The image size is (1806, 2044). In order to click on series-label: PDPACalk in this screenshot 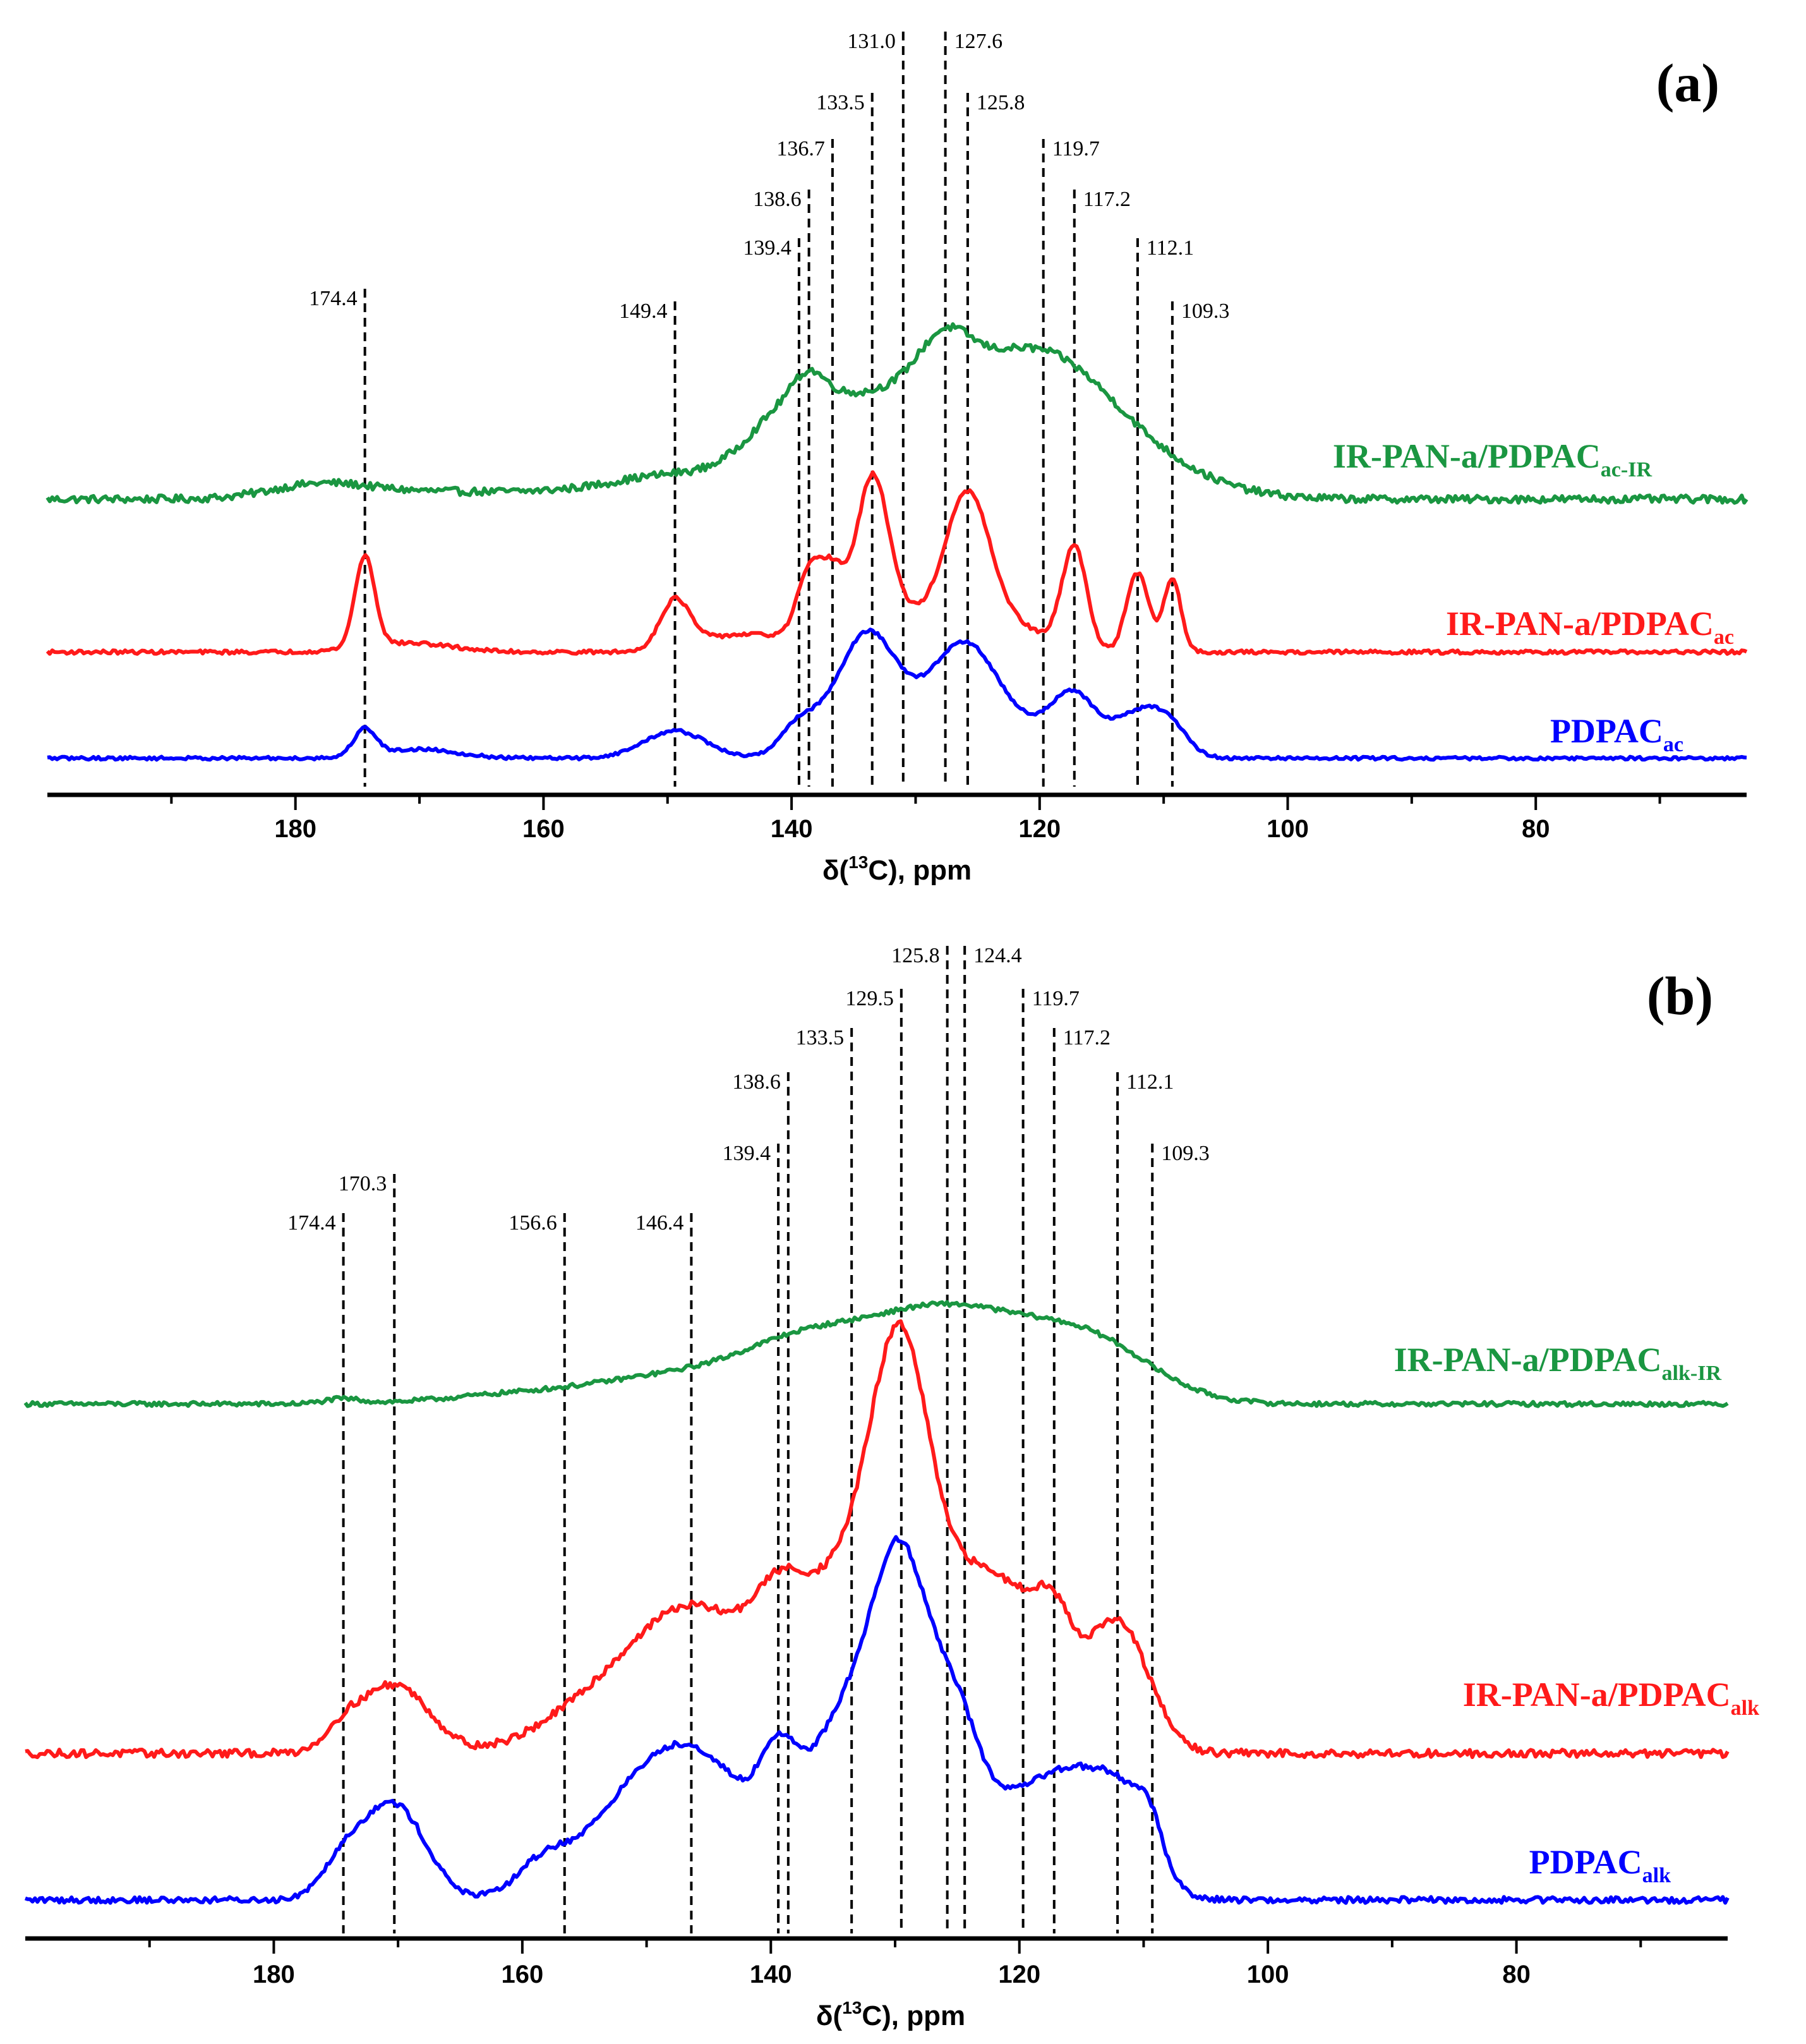, I will do `click(1600, 1865)`.